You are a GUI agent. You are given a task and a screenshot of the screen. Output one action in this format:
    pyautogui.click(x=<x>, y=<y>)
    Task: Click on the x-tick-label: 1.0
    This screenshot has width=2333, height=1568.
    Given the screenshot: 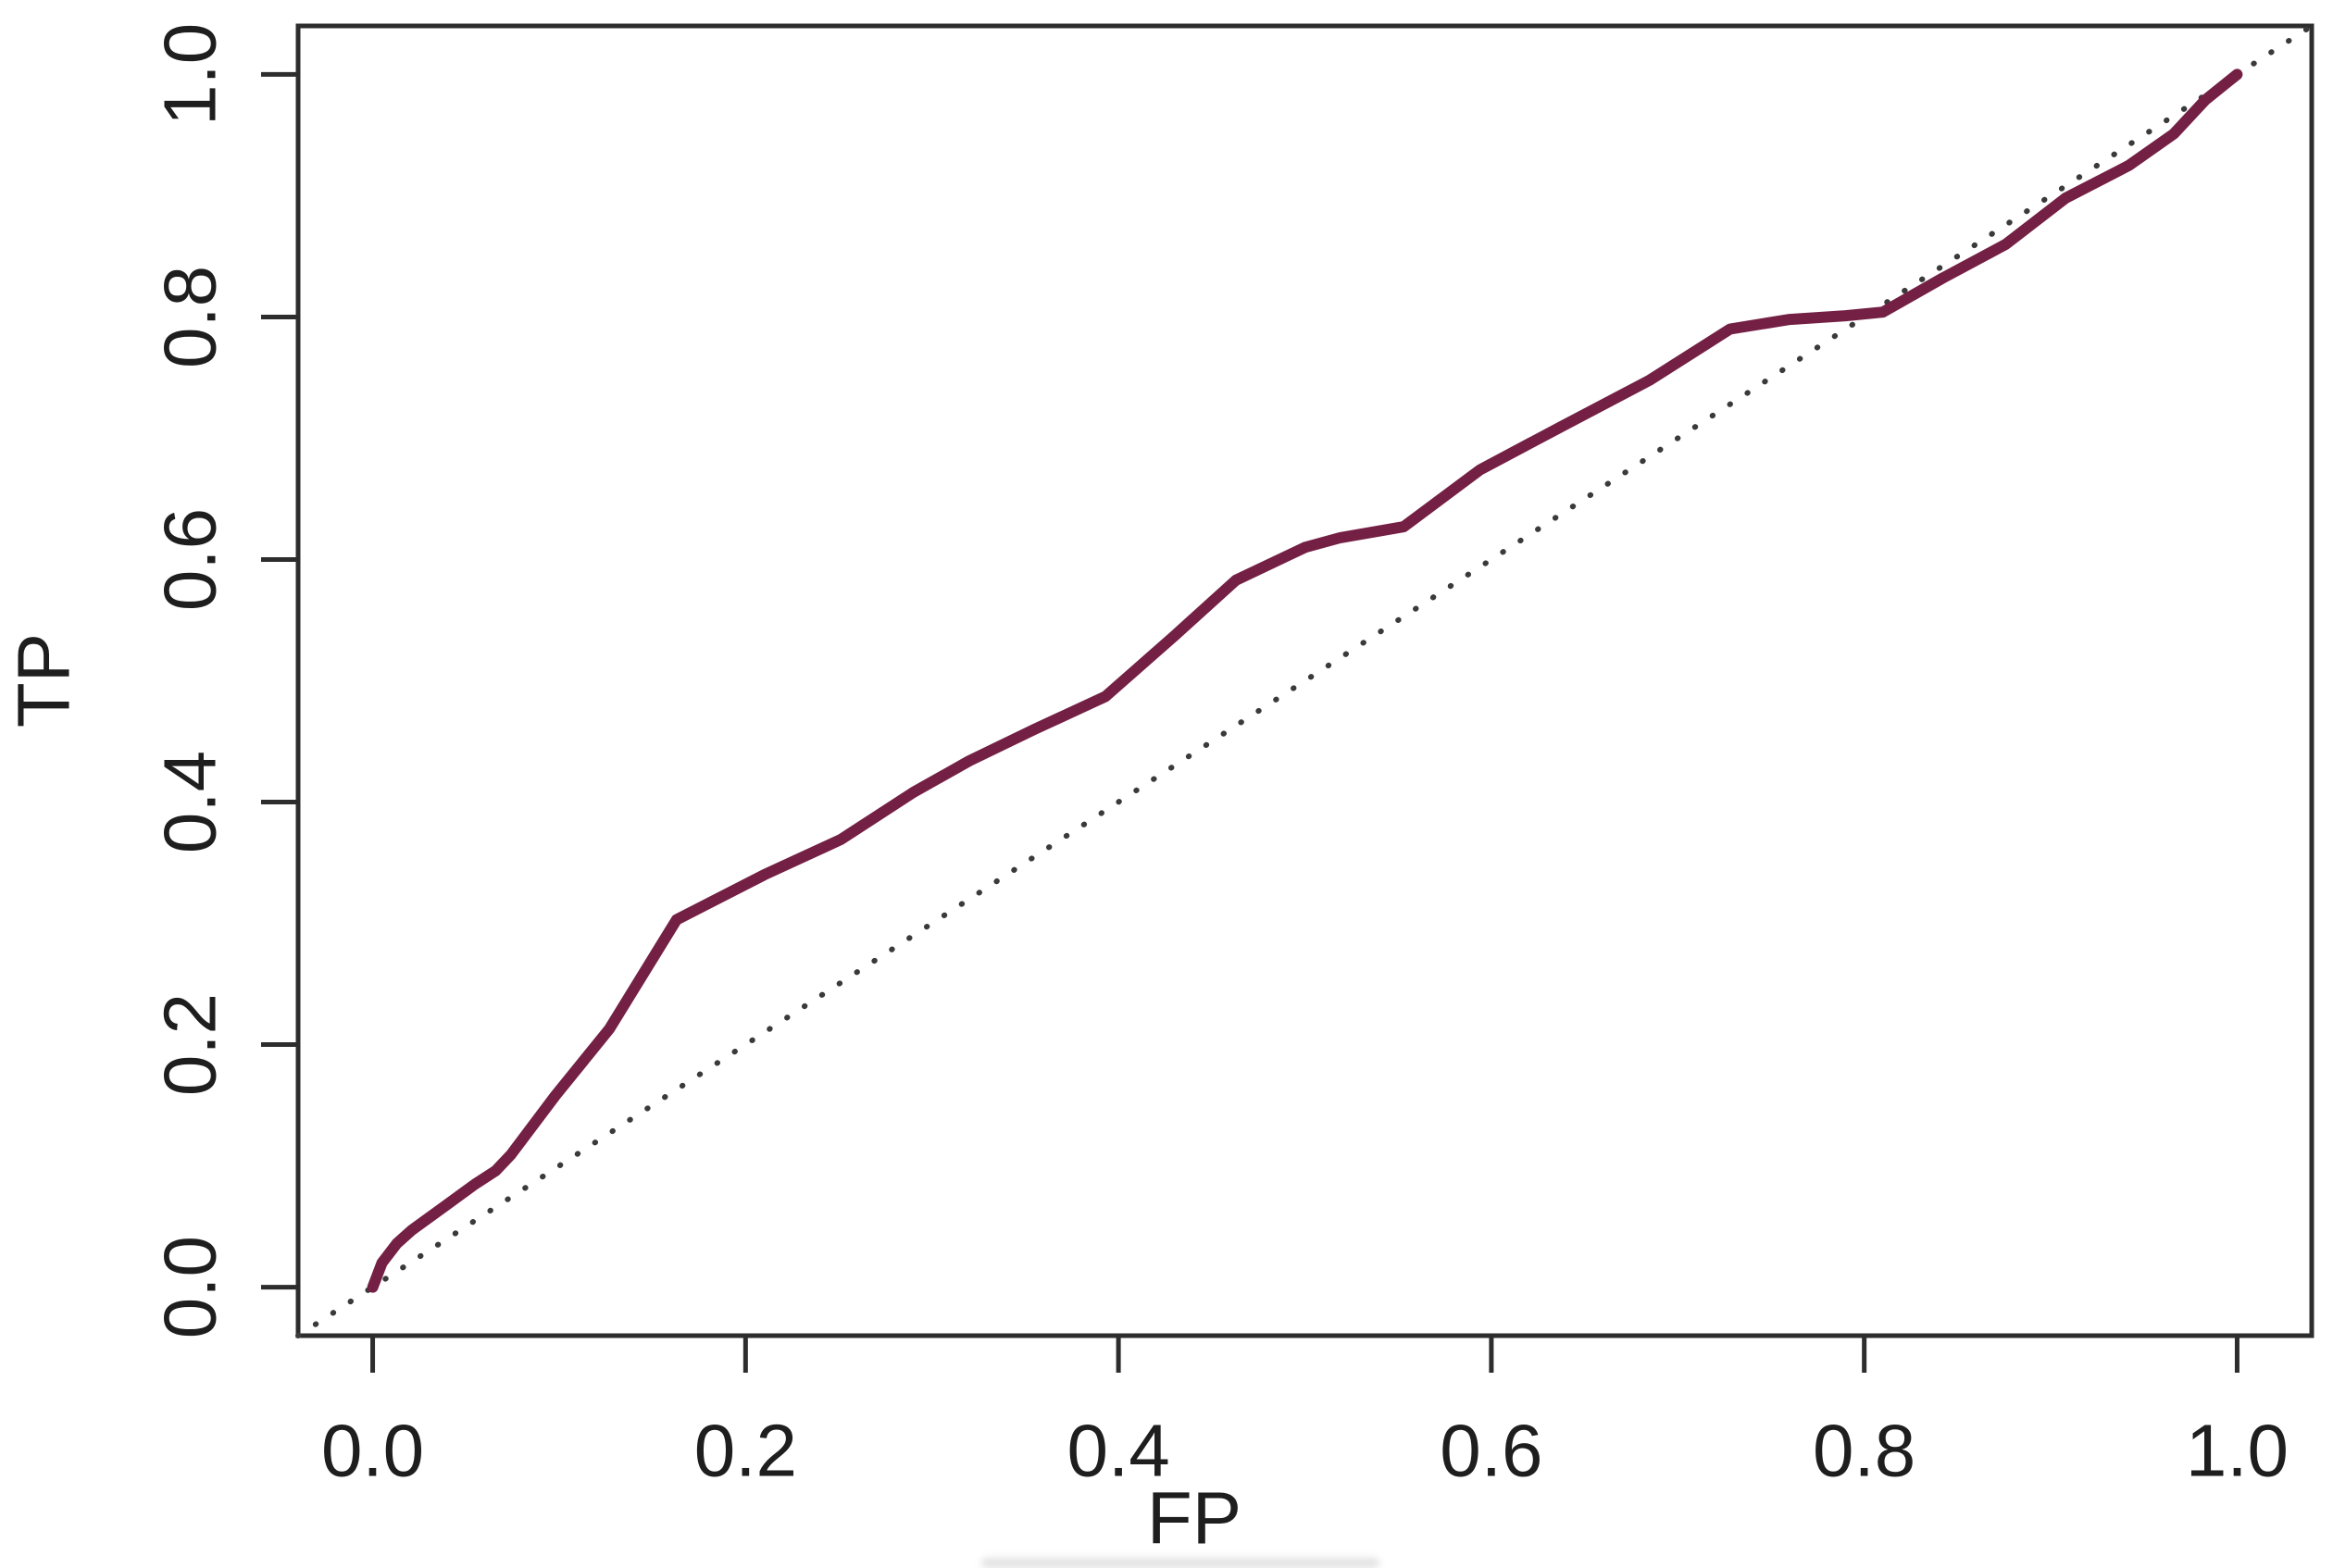 What is the action you would take?
    pyautogui.click(x=2237, y=1451)
    